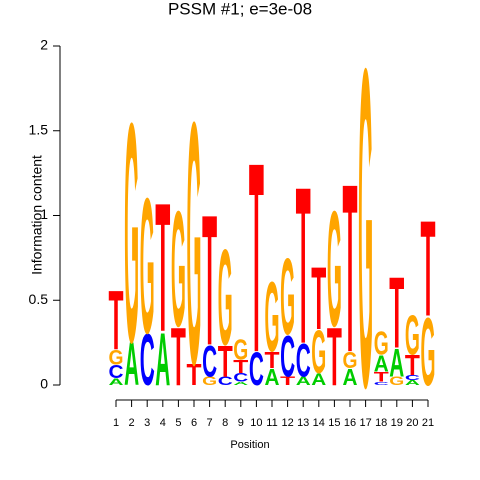  Describe the element at coordinates (39, 129) in the screenshot. I see `y-tick-label: 1.5` at that location.